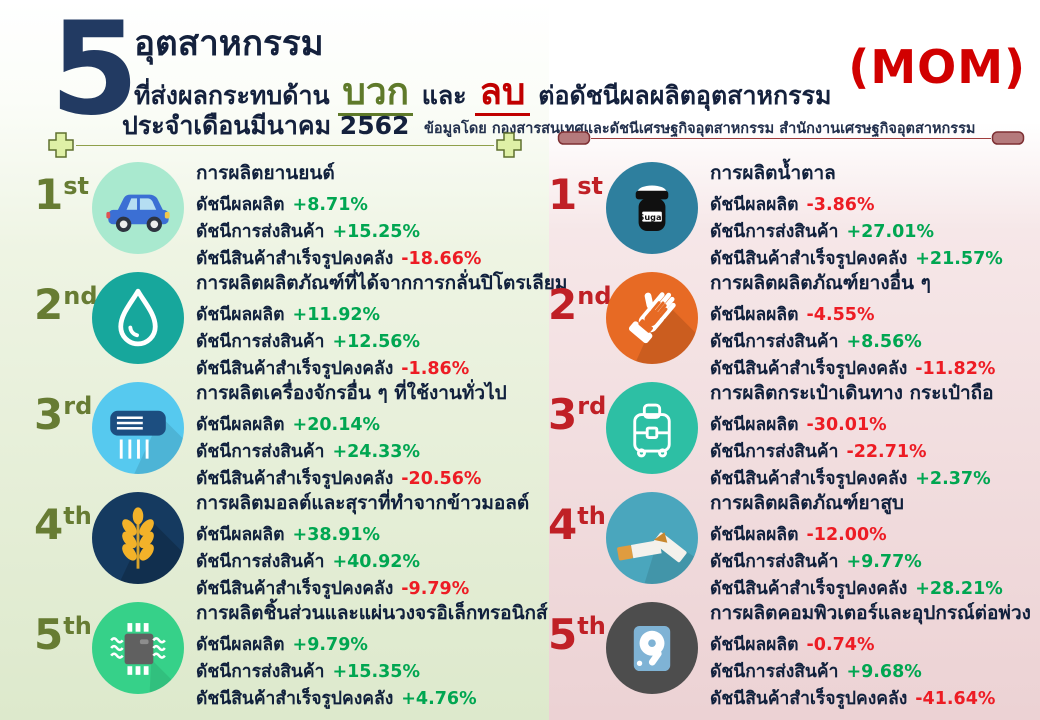 The image size is (1040, 720). I want to click on period-label: ประจำเดือนมีนาคม 2562, so click(266, 125).